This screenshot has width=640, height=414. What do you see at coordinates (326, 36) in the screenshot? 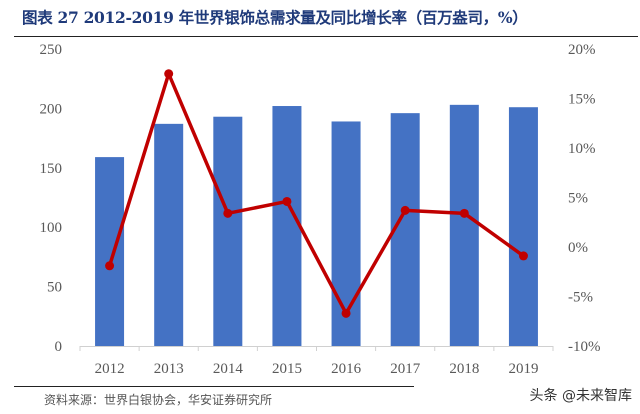
I see `title-divider` at bounding box center [326, 36].